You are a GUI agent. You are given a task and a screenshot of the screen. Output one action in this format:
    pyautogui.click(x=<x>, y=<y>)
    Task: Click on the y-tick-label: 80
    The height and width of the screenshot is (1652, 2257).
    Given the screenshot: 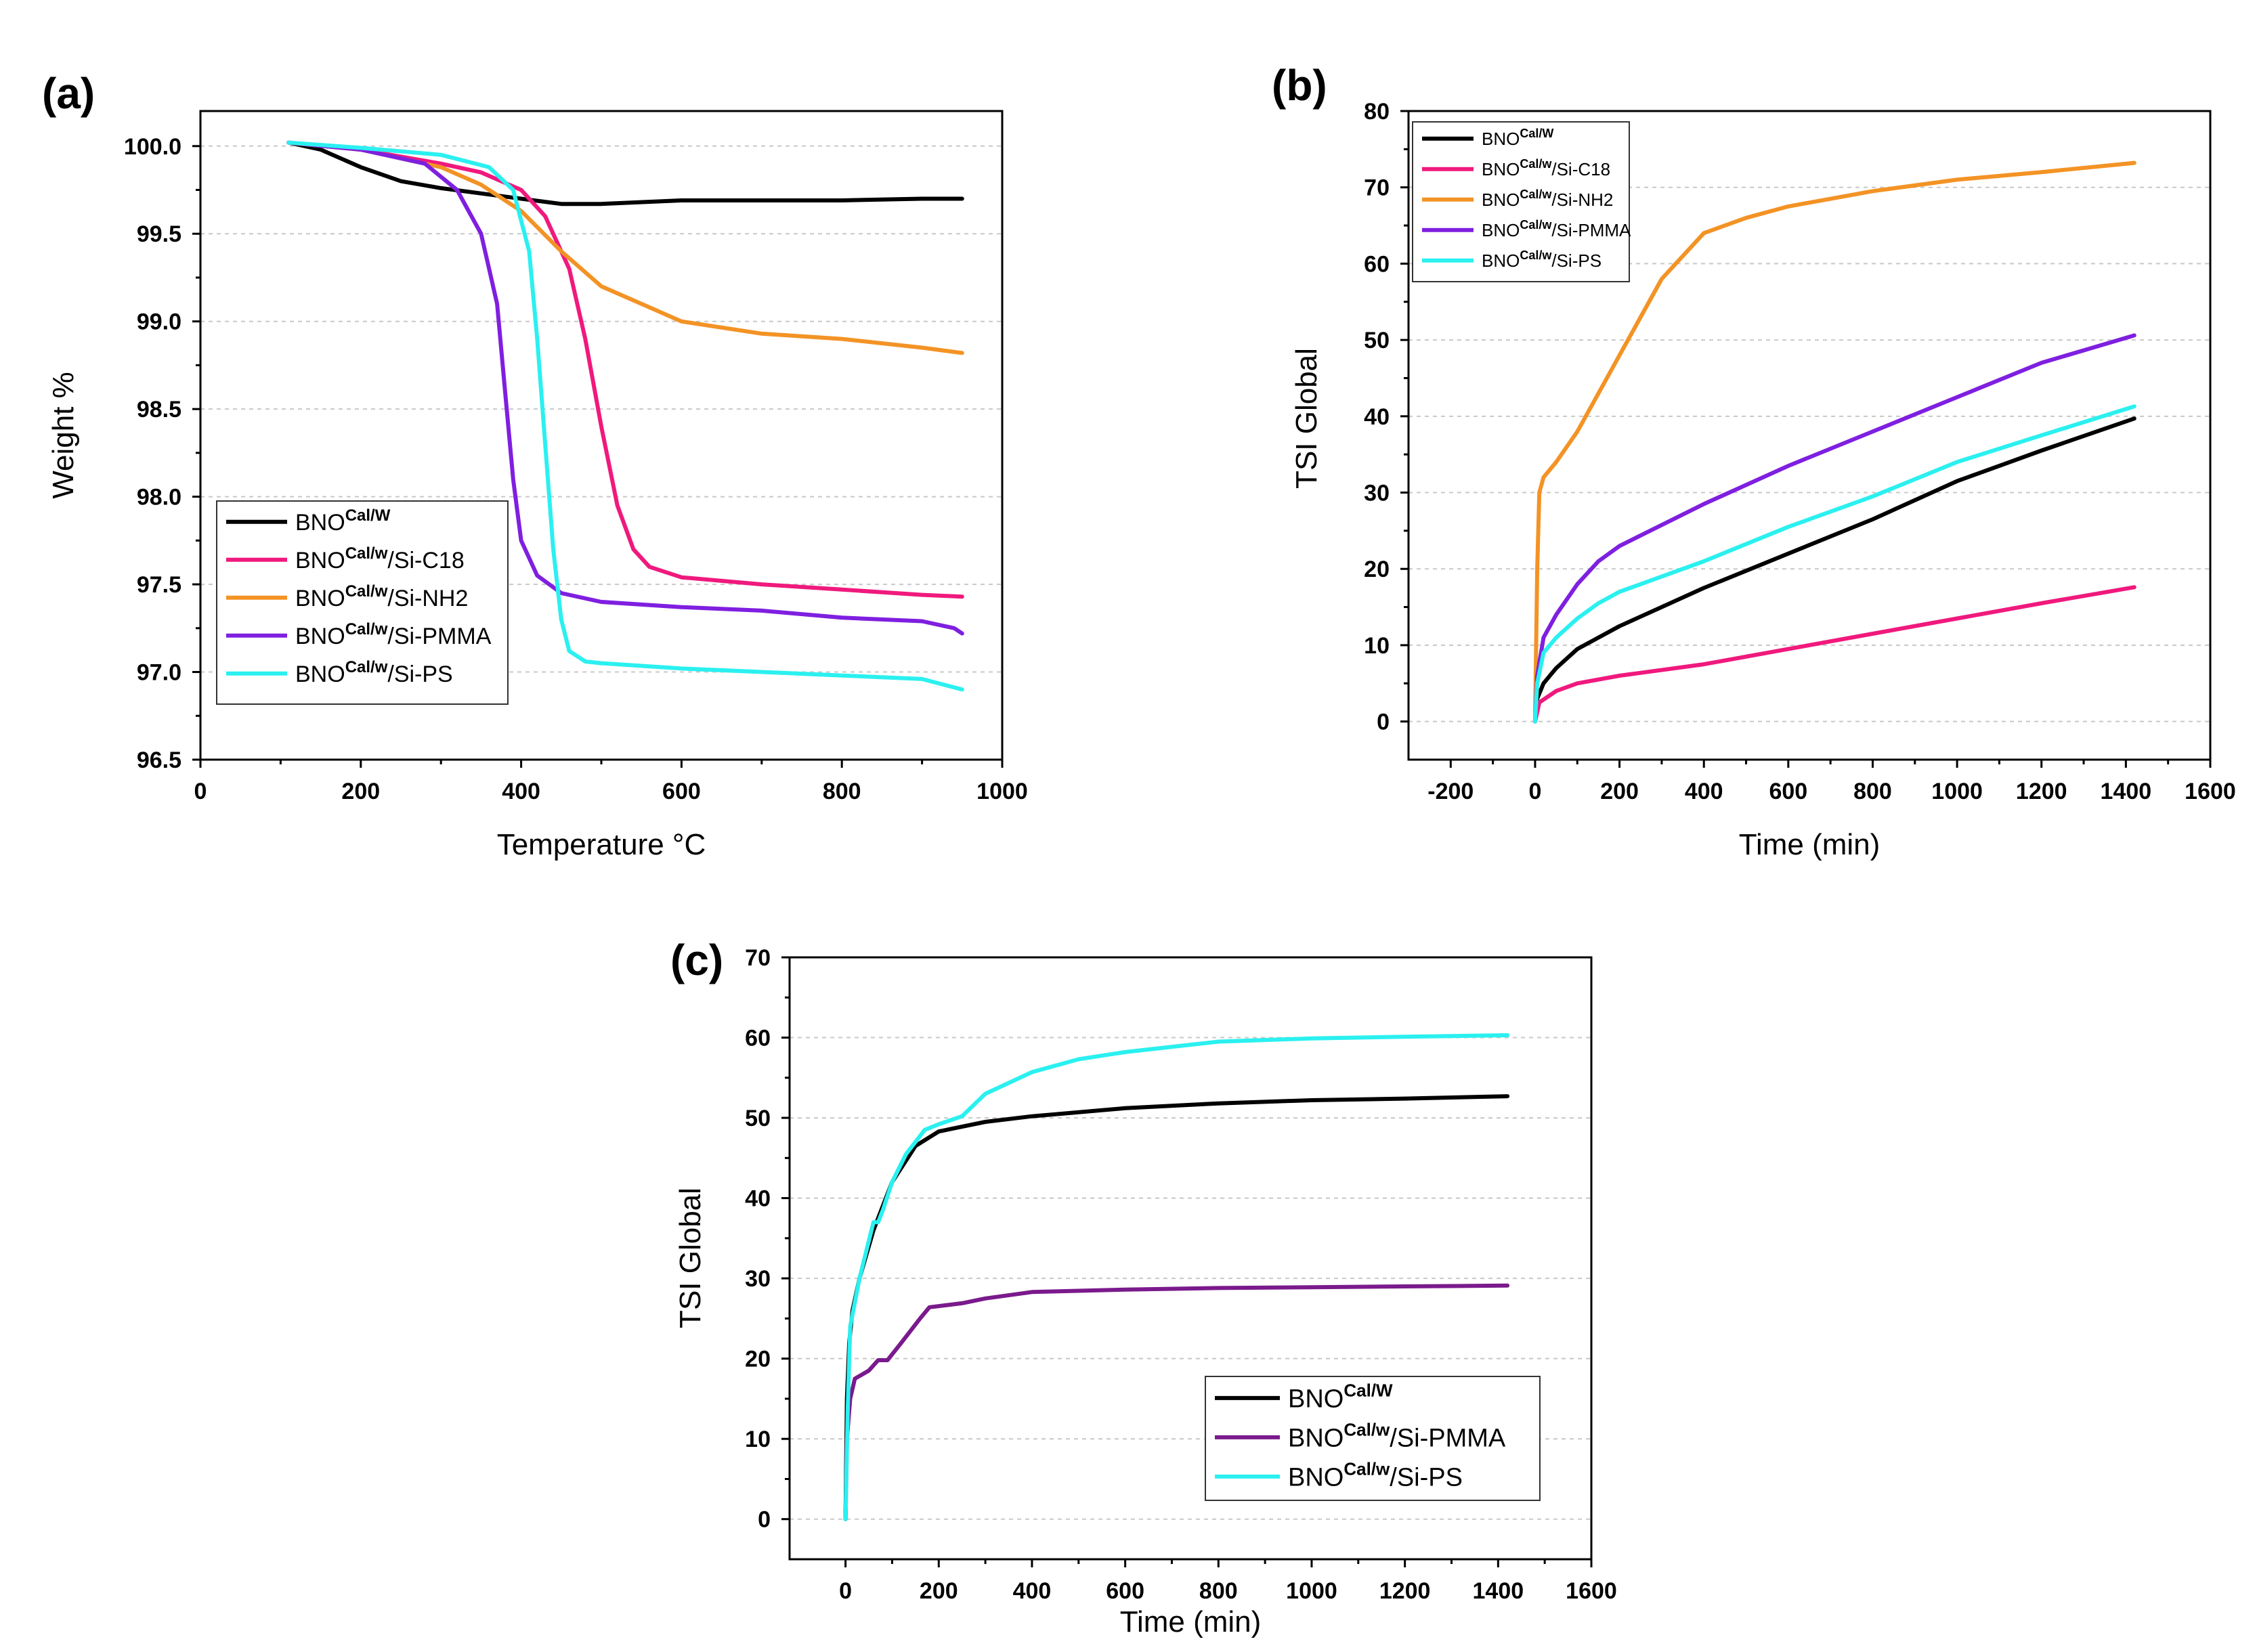 What is the action you would take?
    pyautogui.click(x=1377, y=112)
    